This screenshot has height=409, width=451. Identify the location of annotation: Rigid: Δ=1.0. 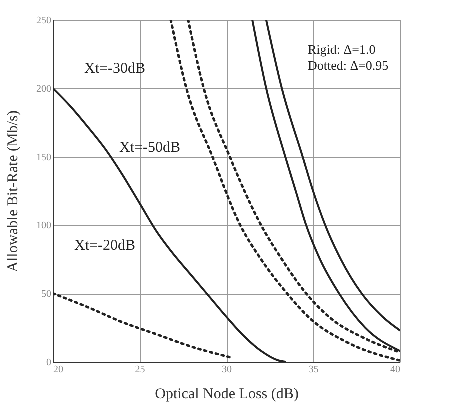
(342, 49).